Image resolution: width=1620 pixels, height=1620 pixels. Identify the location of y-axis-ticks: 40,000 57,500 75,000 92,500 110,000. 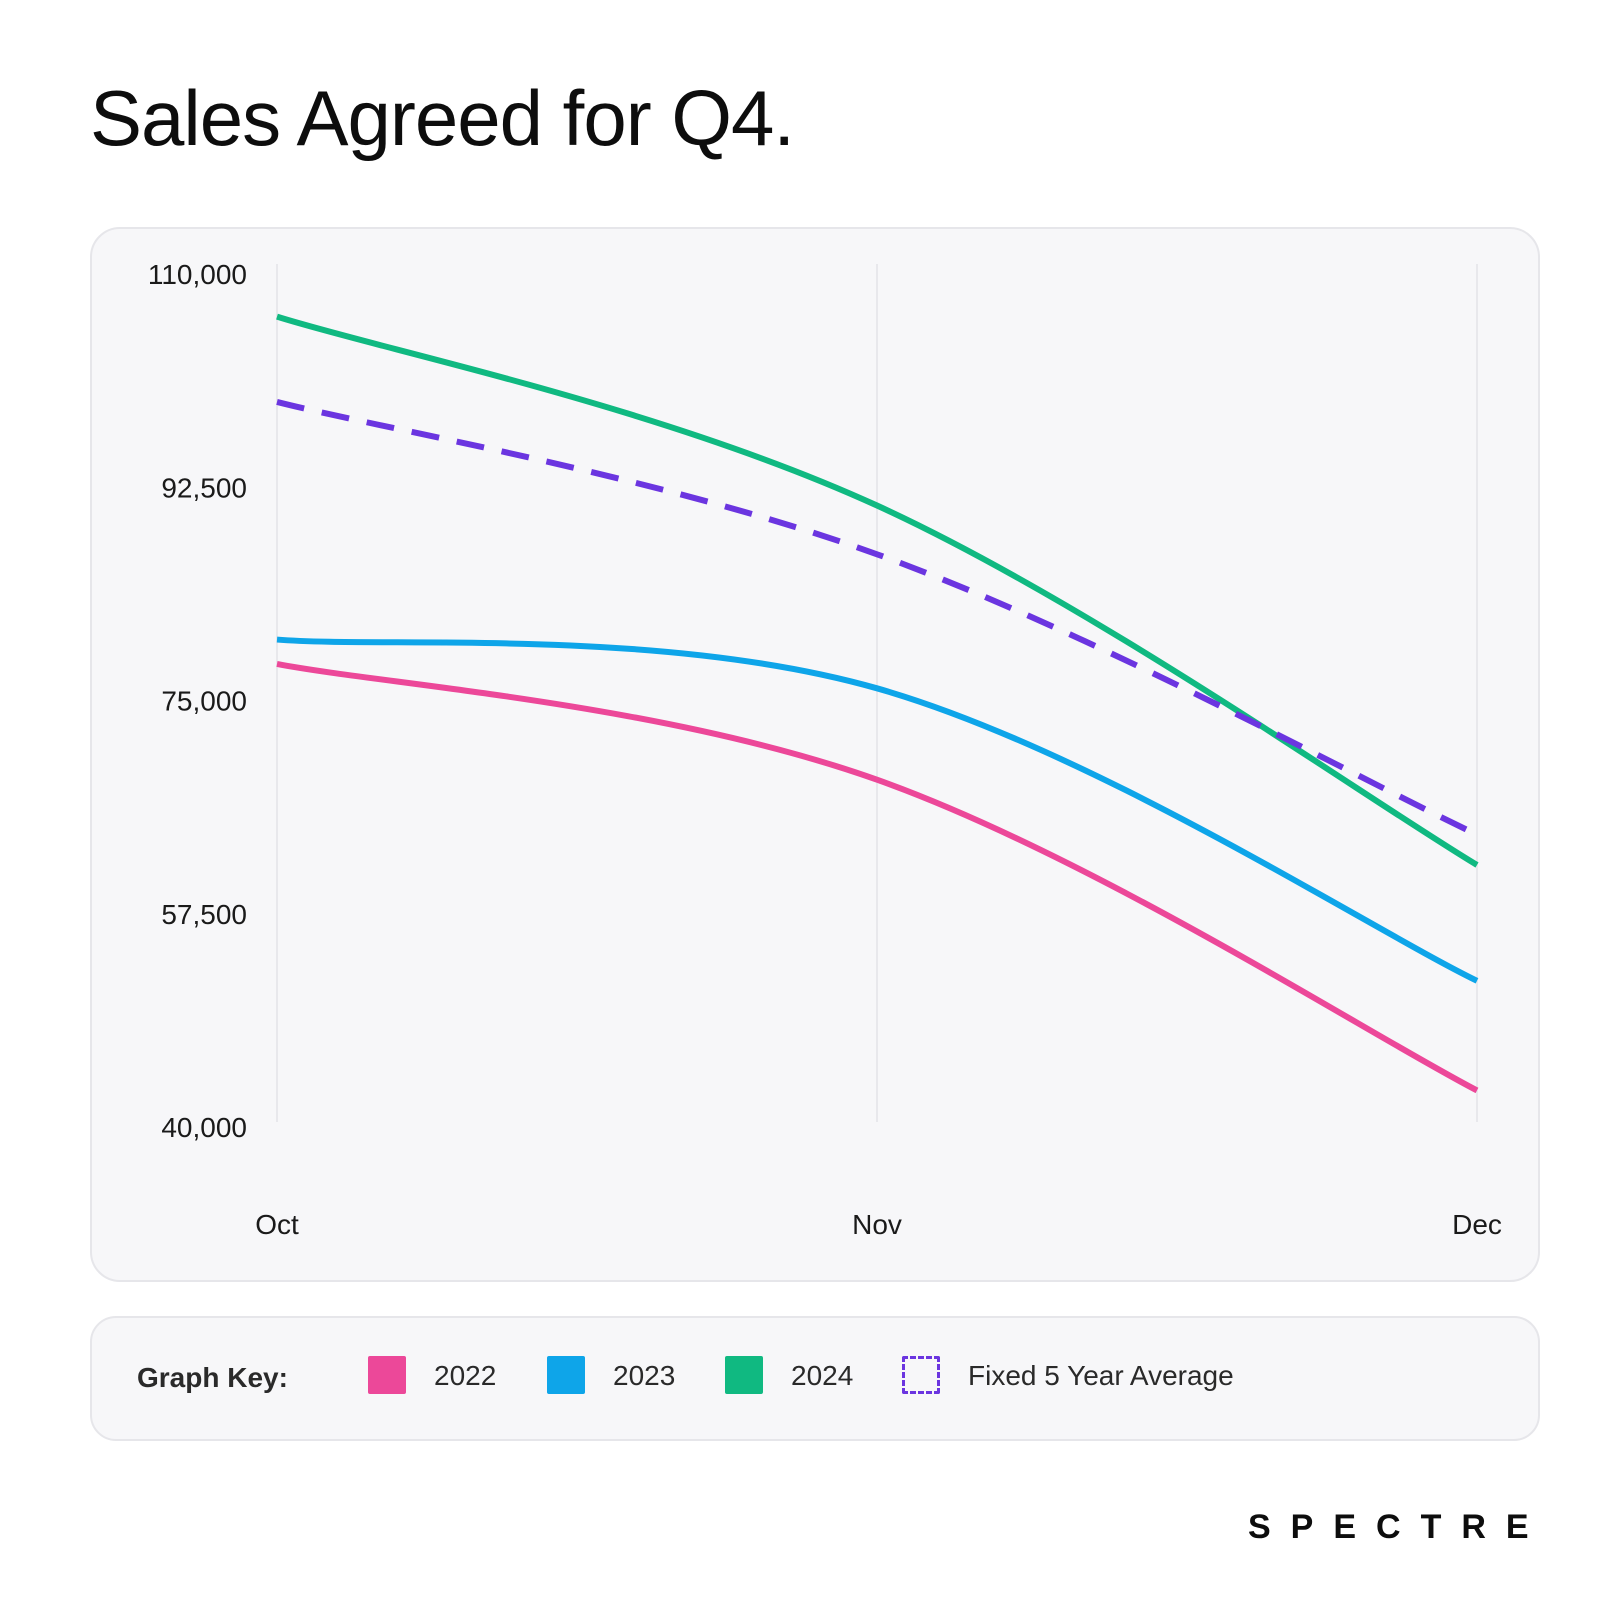
(197, 701).